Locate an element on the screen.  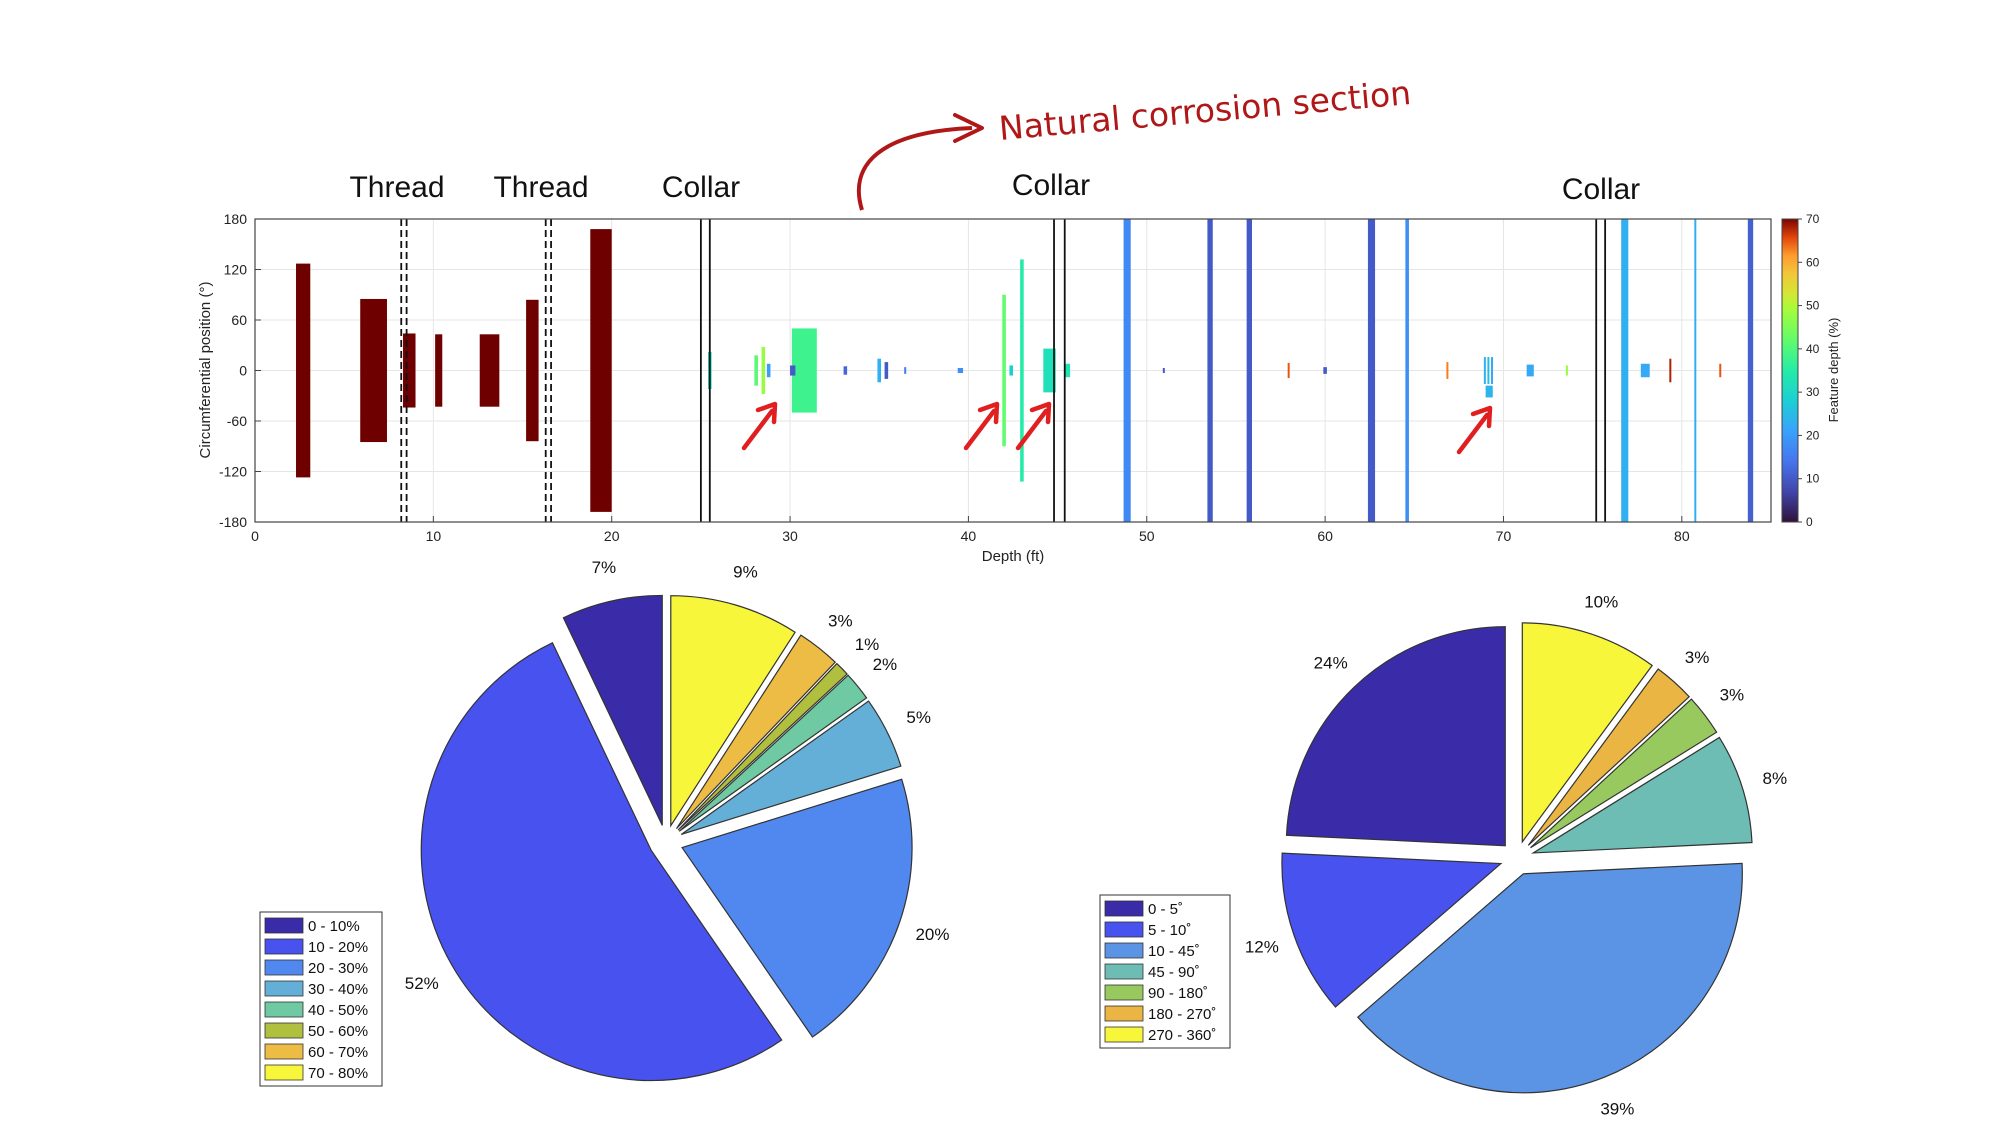
y-tick-label: 60 is located at coordinates (239, 320).